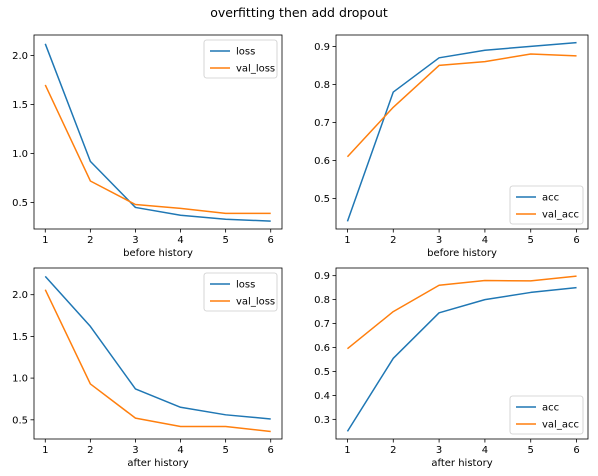  Describe the element at coordinates (322, 396) in the screenshot. I see `y-tick-label: 0.4` at that location.